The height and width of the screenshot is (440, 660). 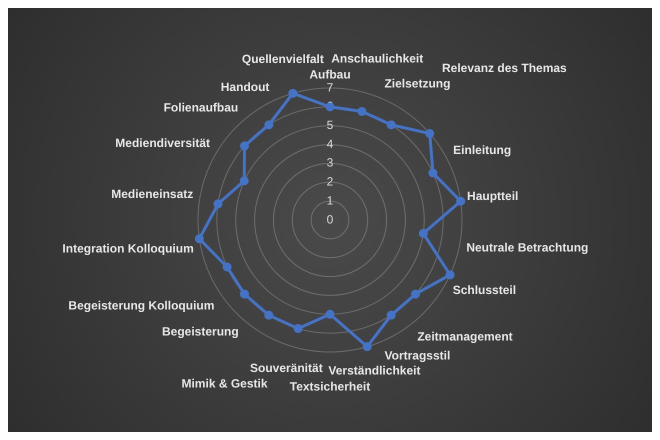 I want to click on spoke-label: Hauptteil, so click(x=492, y=195).